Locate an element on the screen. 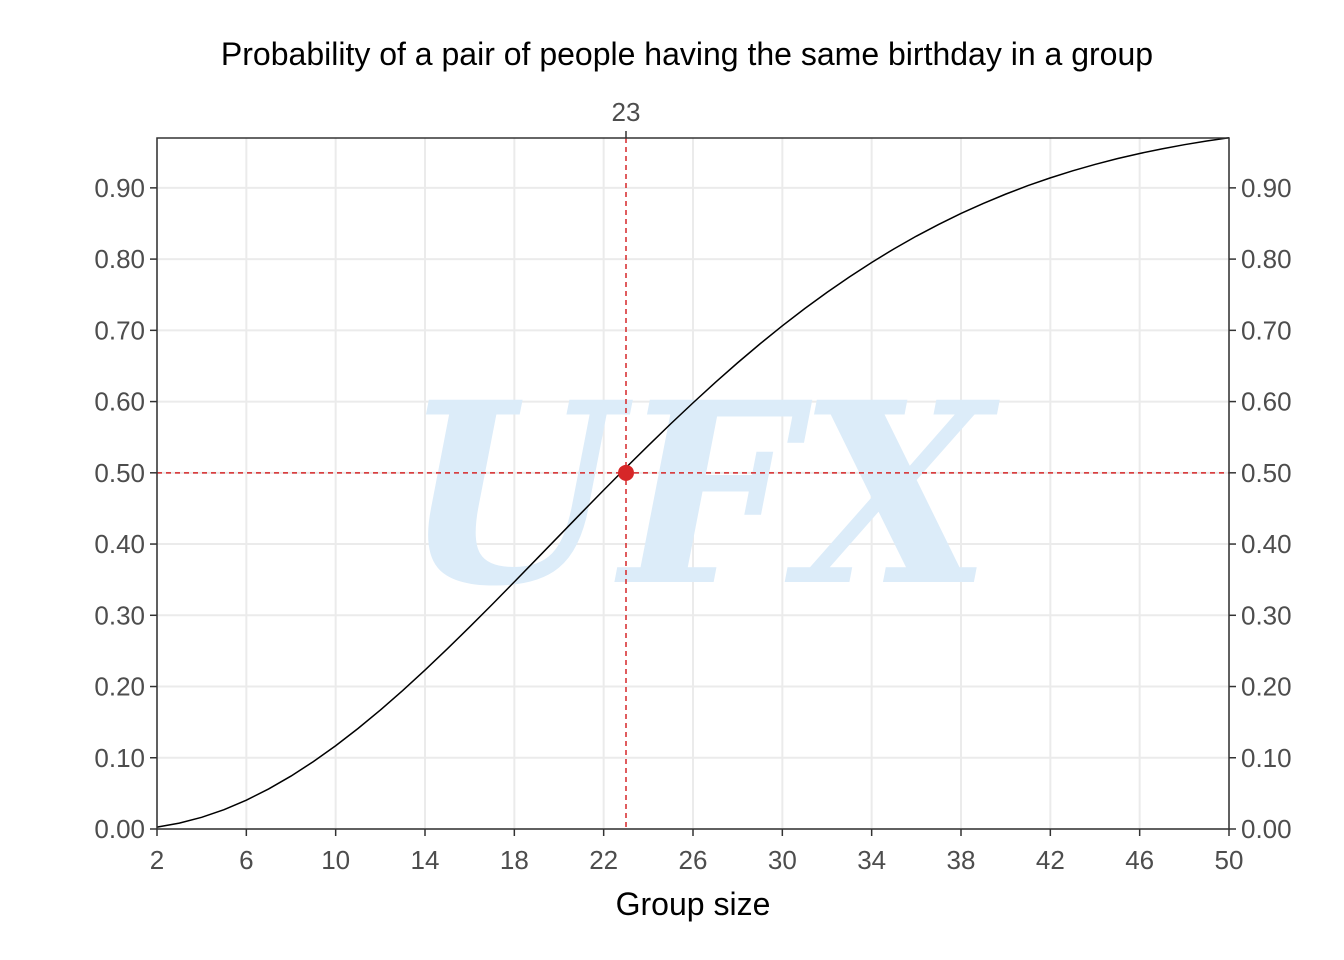 This screenshot has width=1344, height=960. highlight-point is located at coordinates (626, 472).